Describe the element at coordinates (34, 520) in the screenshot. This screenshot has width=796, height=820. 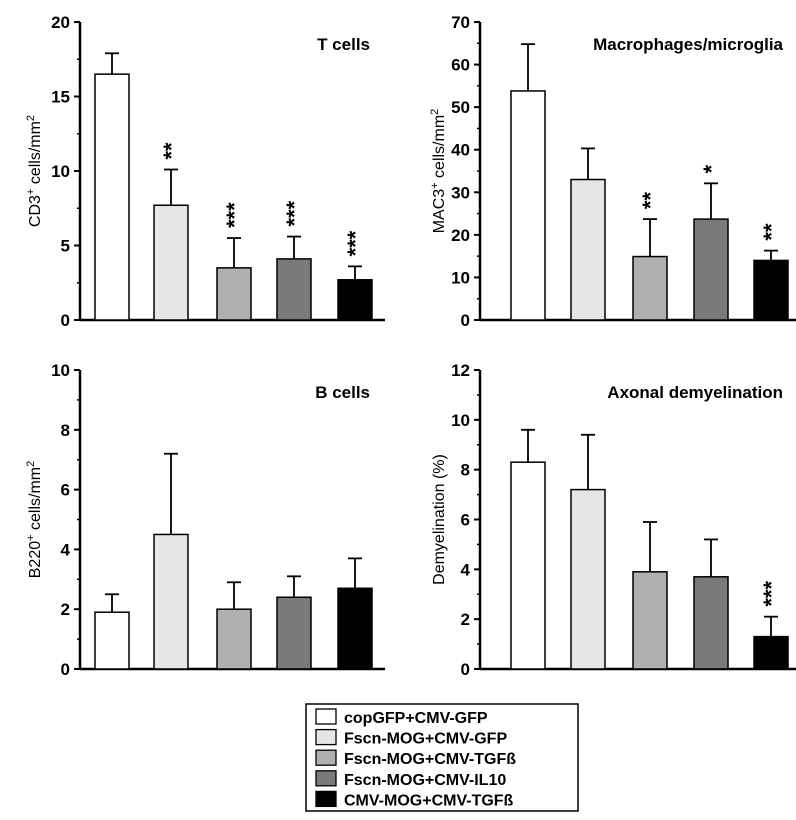
I see `y-axis-label: B220+ cells/mm2` at that location.